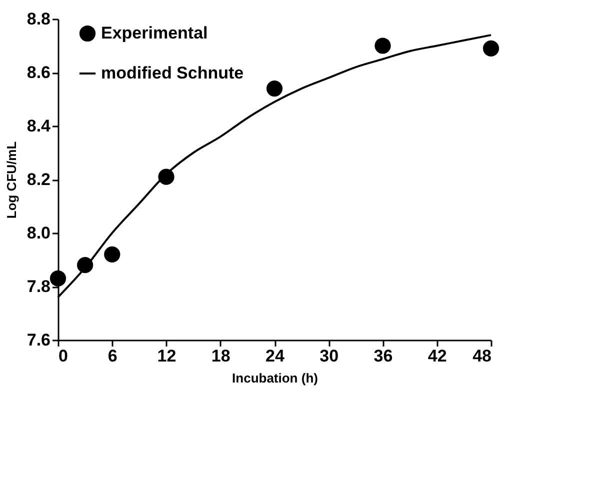 The height and width of the screenshot is (479, 601). Describe the element at coordinates (329, 356) in the screenshot. I see `x-tick-label: 30` at that location.